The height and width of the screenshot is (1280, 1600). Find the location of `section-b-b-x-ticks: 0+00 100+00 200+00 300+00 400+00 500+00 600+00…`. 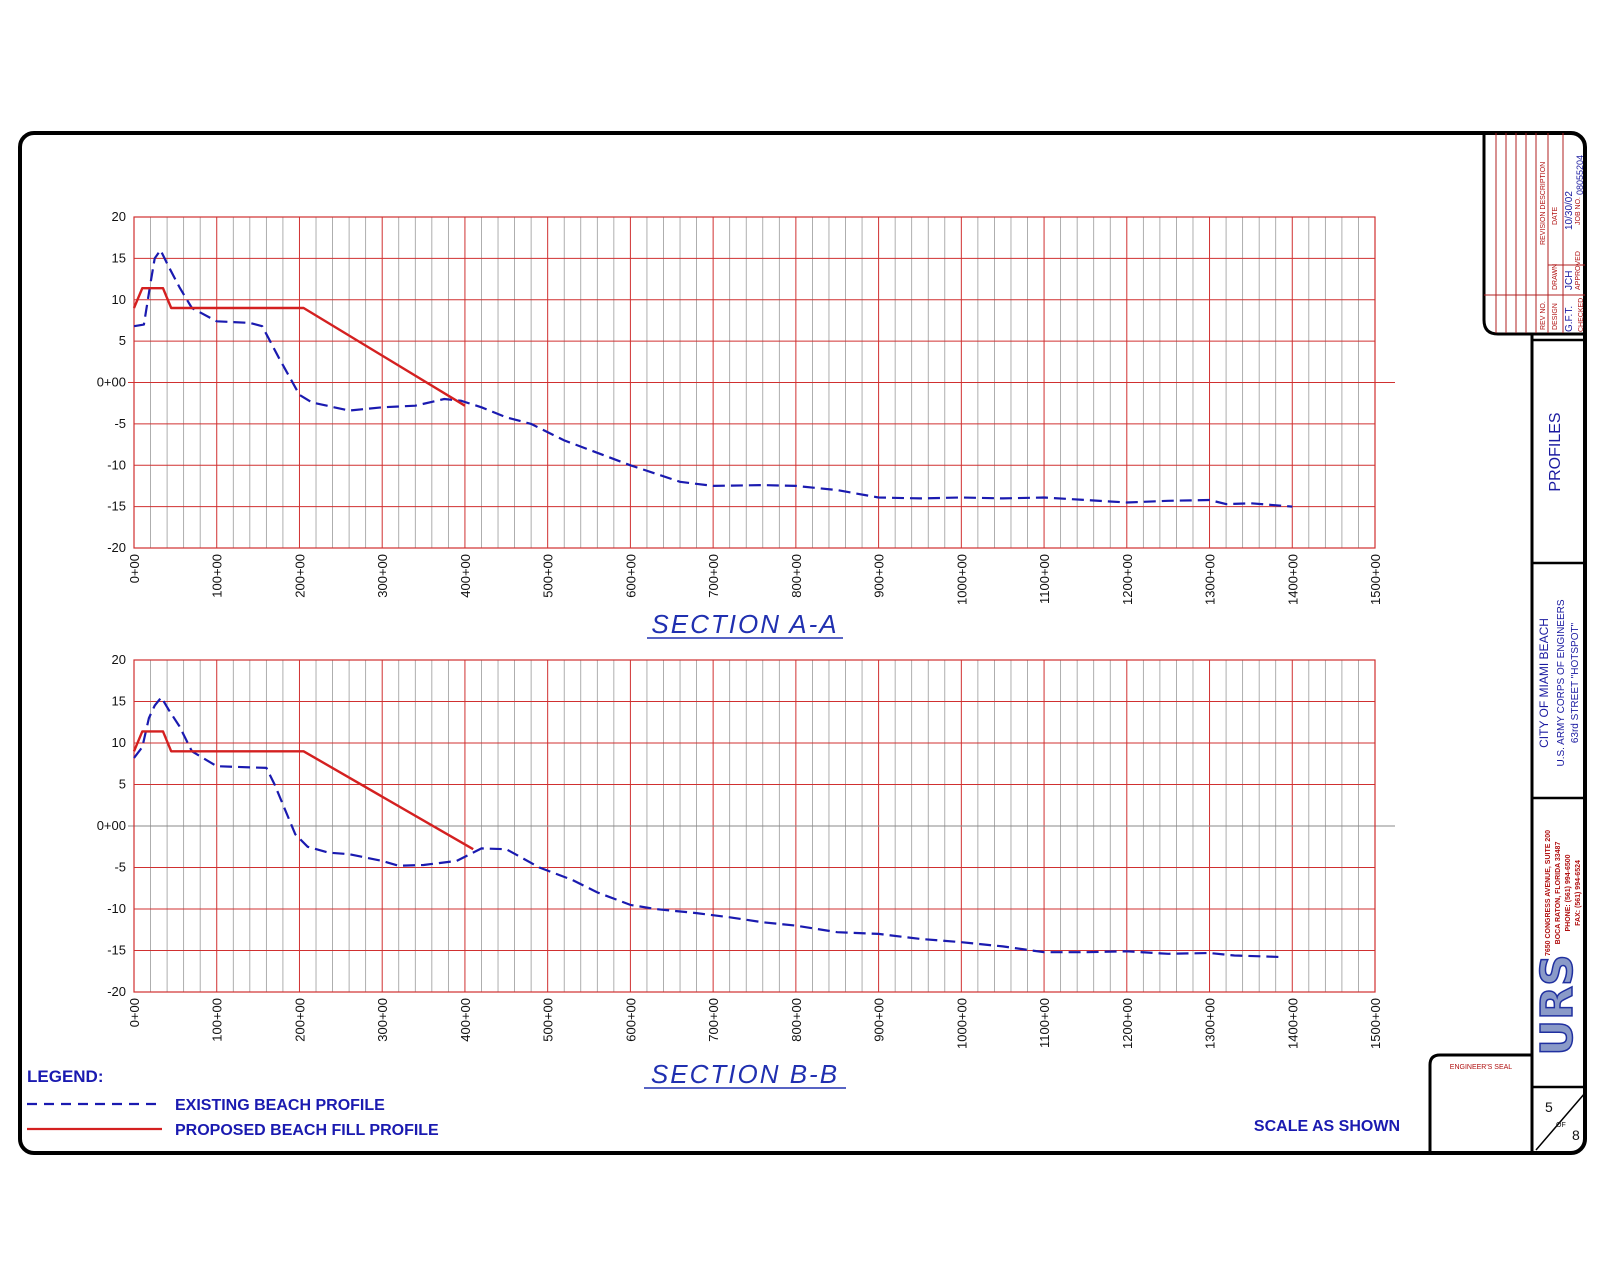

section-b-b-x-ticks: 0+00 100+00 200+00 300+00 400+00 500+00 600+00… is located at coordinates (755, 1023).